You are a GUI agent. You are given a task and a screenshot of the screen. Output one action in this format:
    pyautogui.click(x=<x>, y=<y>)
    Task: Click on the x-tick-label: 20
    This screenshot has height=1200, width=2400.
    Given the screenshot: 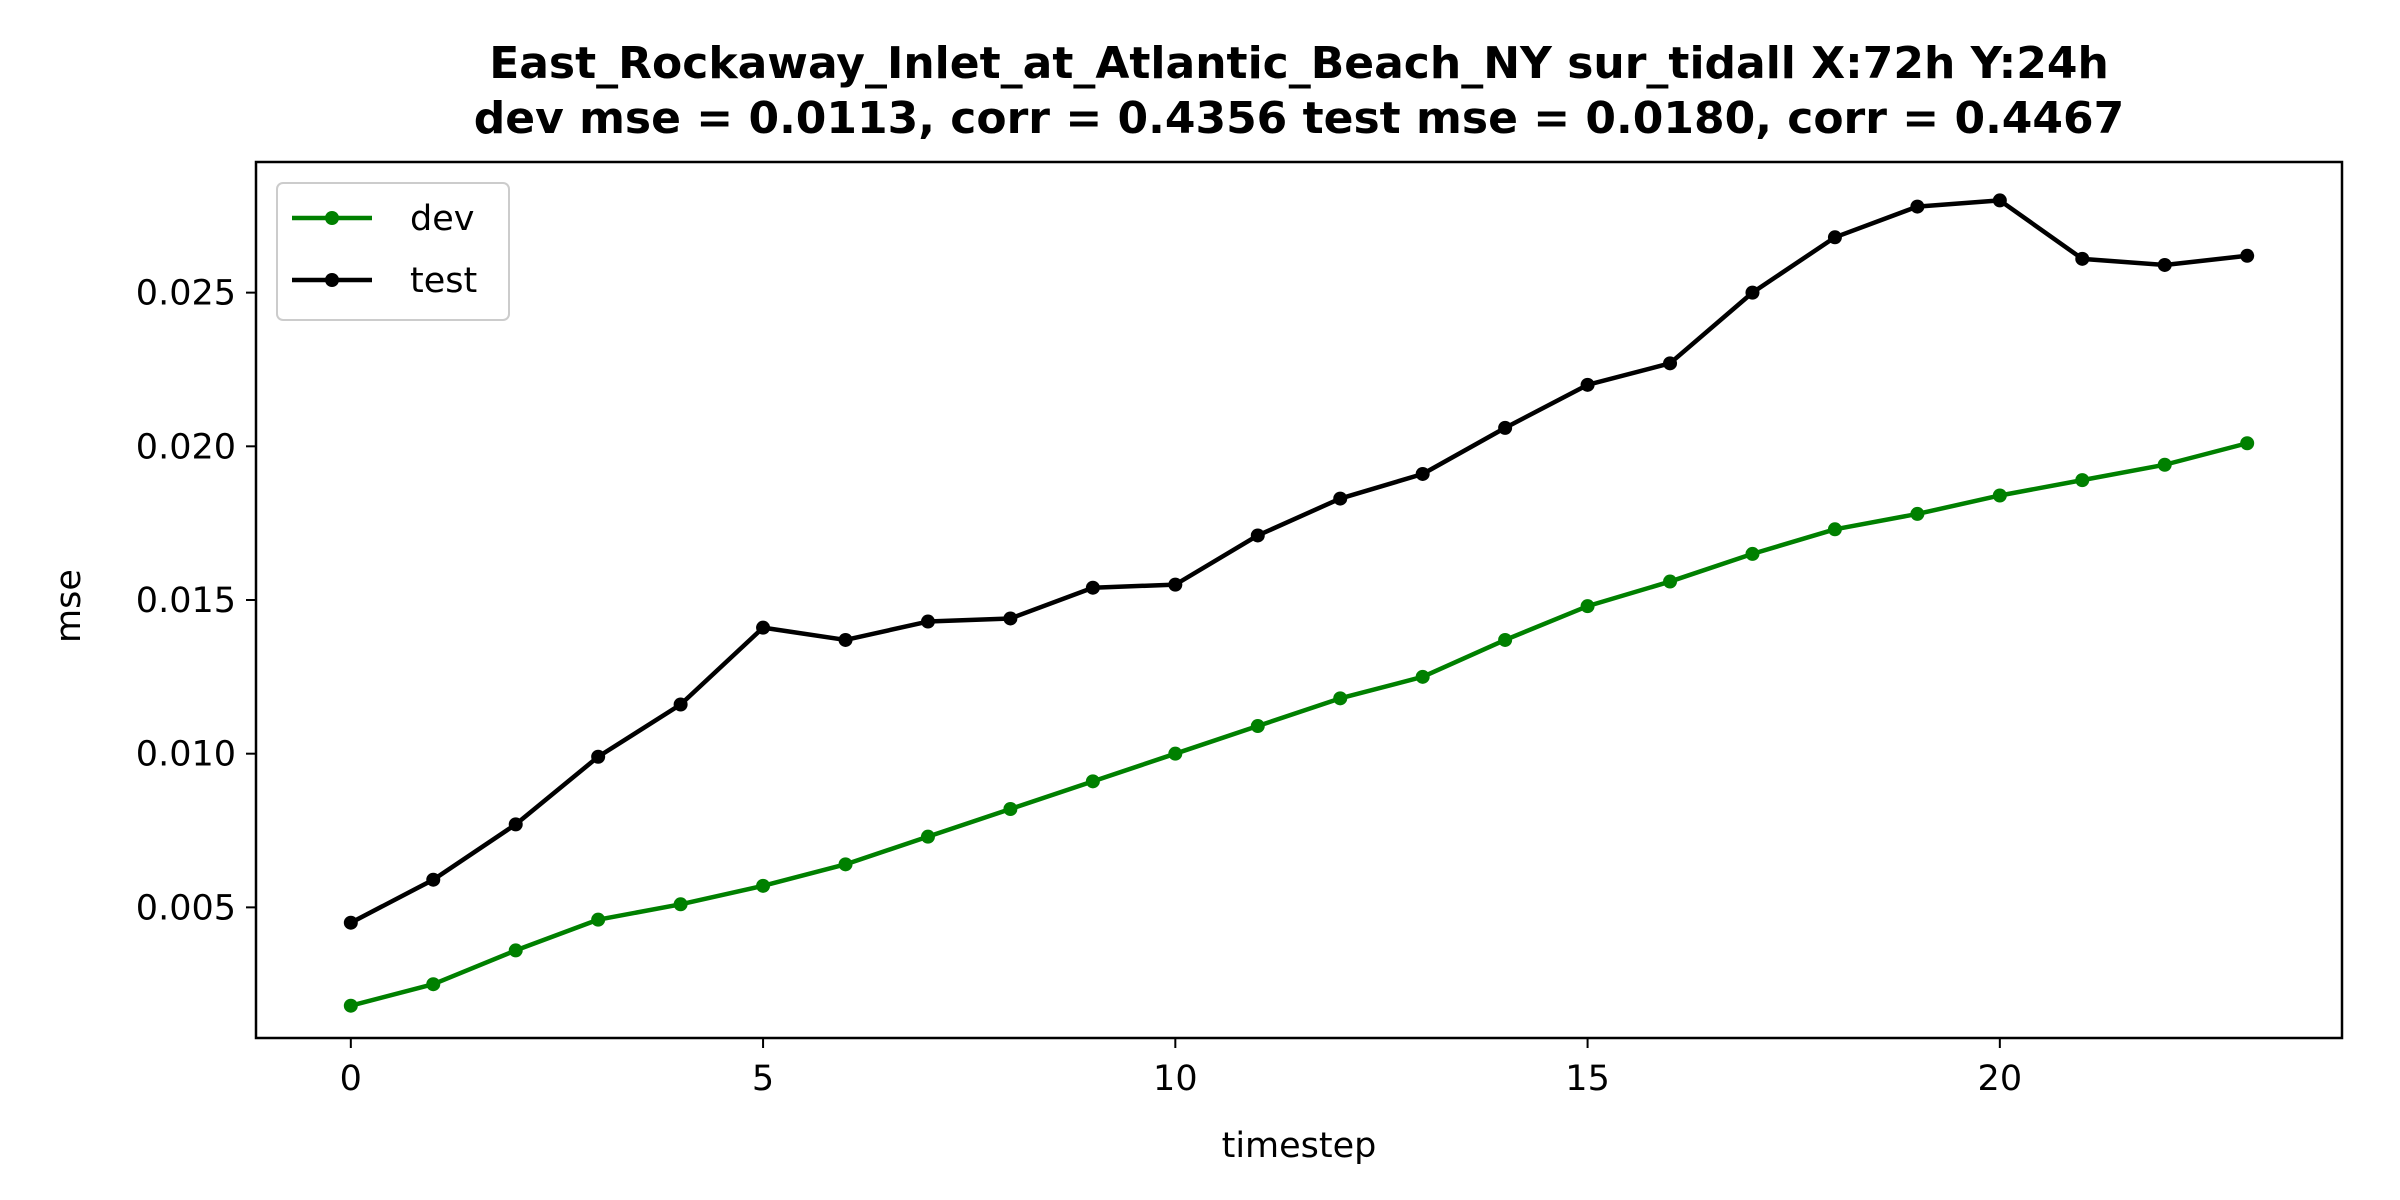 What is the action you would take?
    pyautogui.click(x=2000, y=1079)
    